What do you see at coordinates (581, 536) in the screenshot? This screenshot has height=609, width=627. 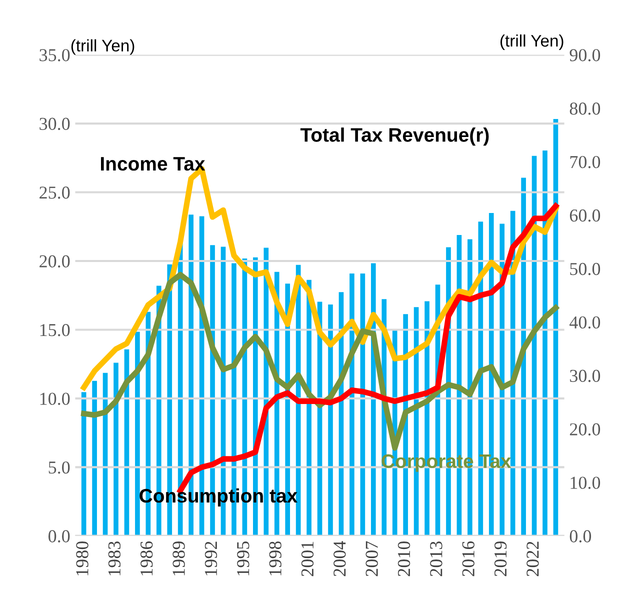 I see `y2-tick-label: 0.0` at bounding box center [581, 536].